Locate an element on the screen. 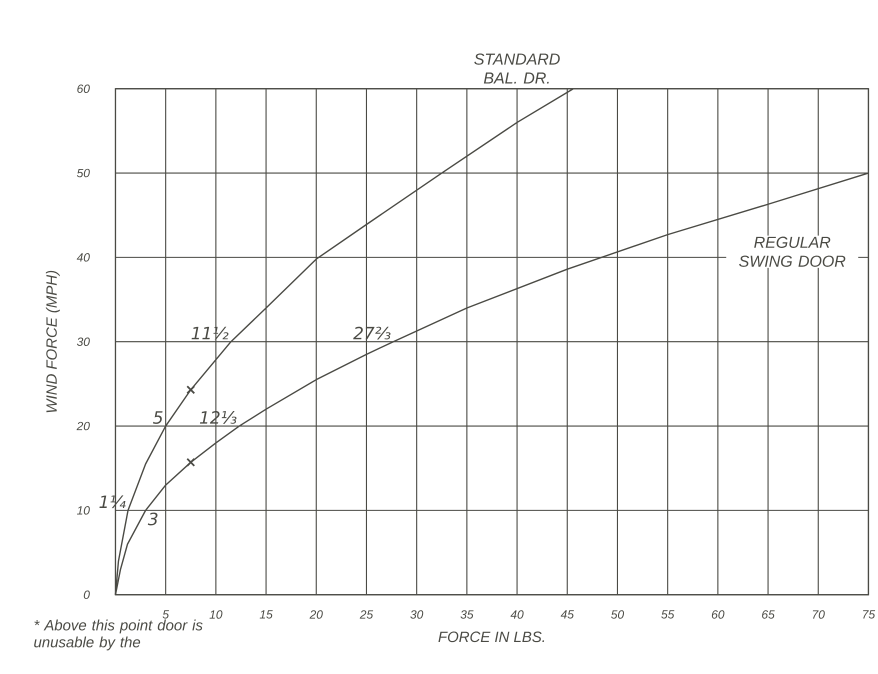  y-tick-label: 0 is located at coordinates (87, 594).